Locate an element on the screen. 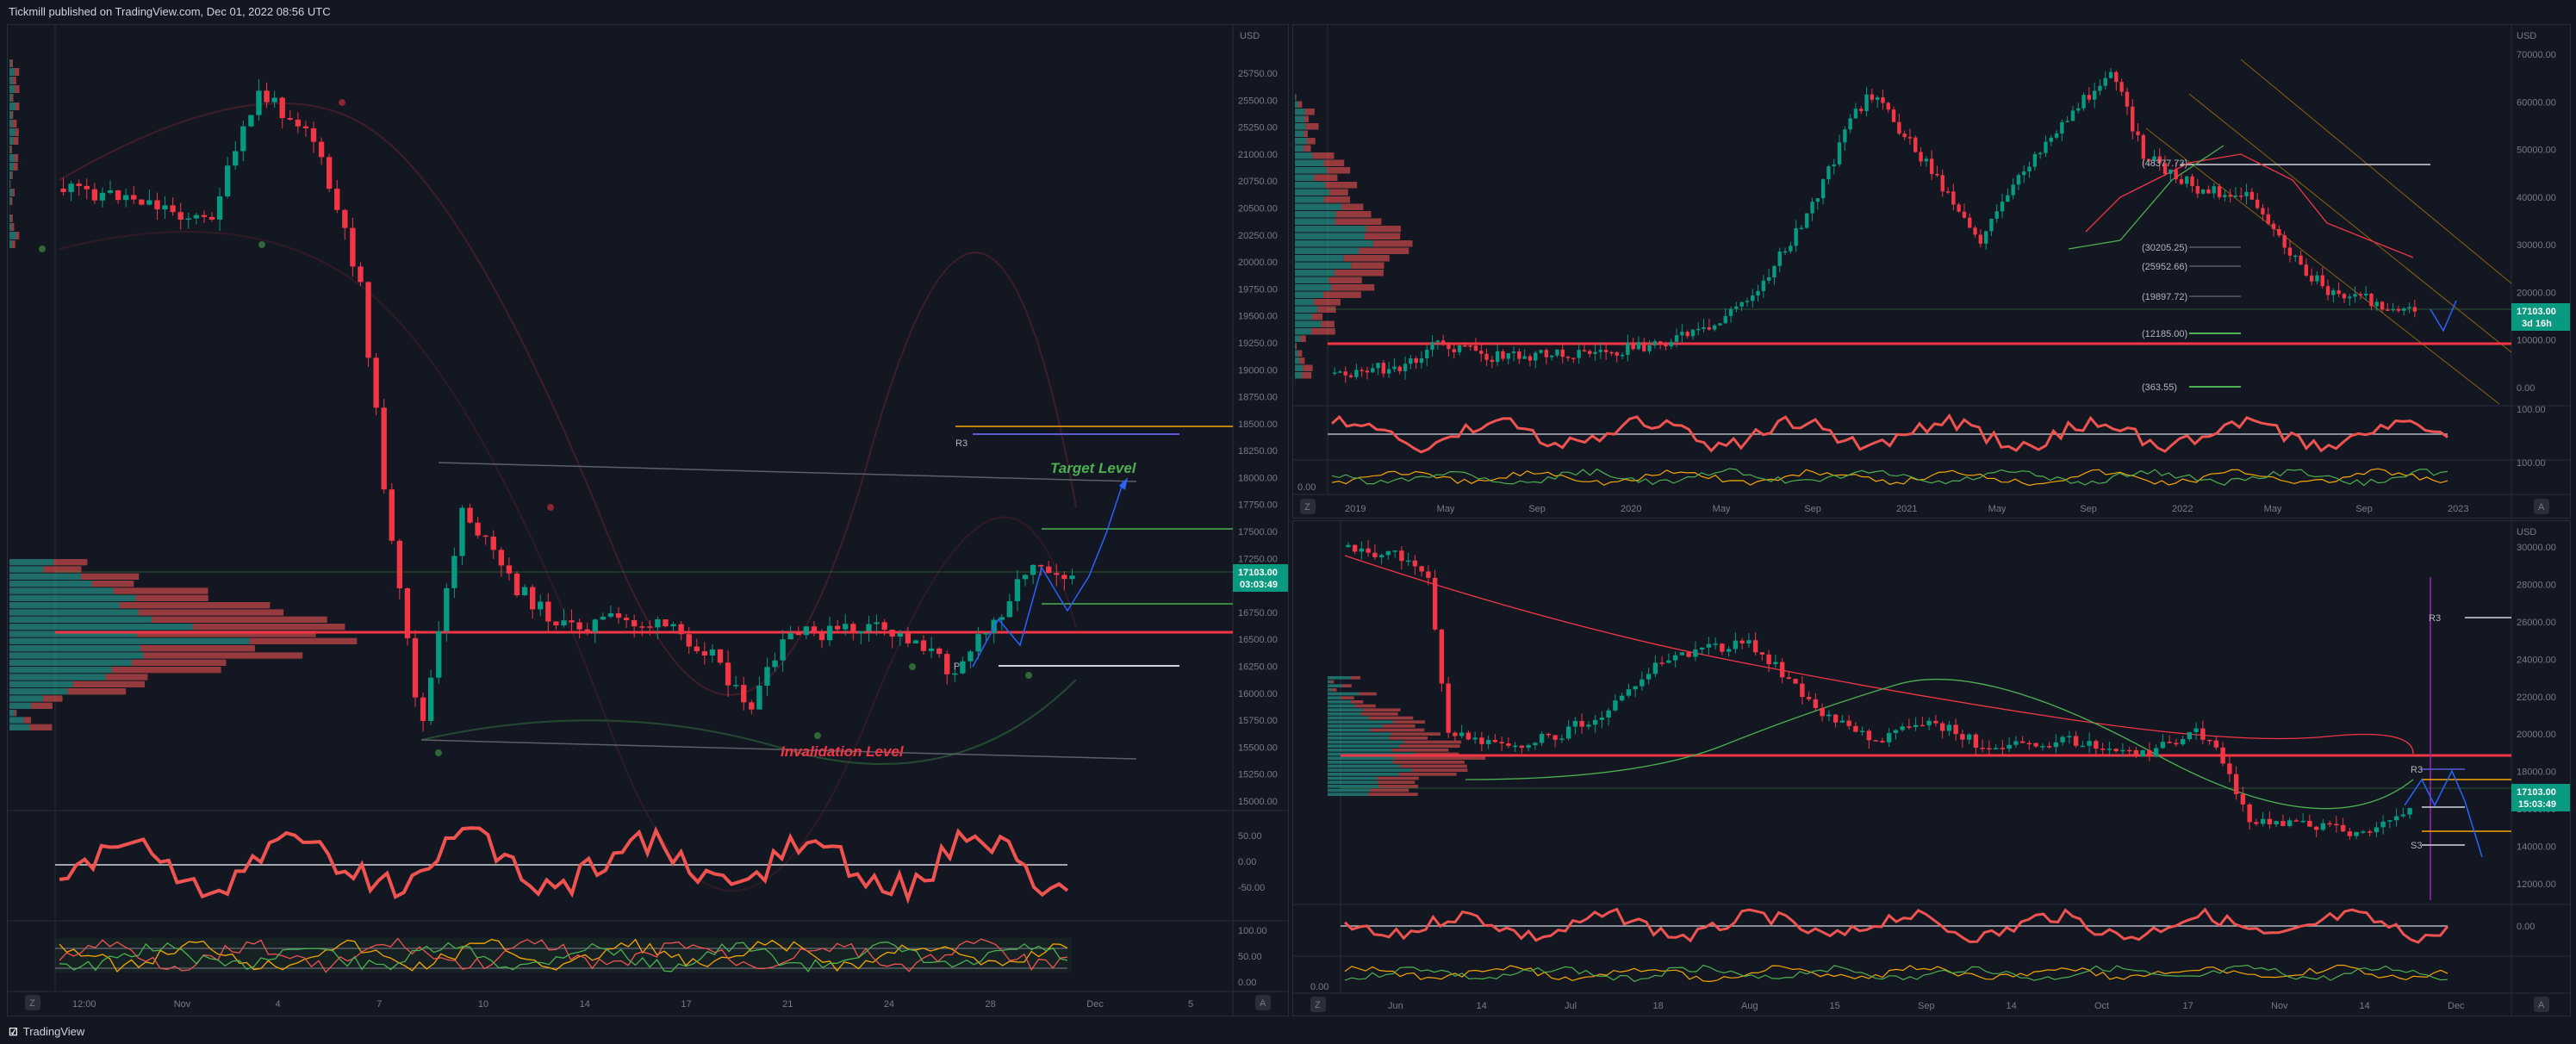 This screenshot has height=1044, width=2576. time-axis: 12:00 Nov 4 7 10 14 17 21 24 28 Dec 5 is located at coordinates (633, 1004).